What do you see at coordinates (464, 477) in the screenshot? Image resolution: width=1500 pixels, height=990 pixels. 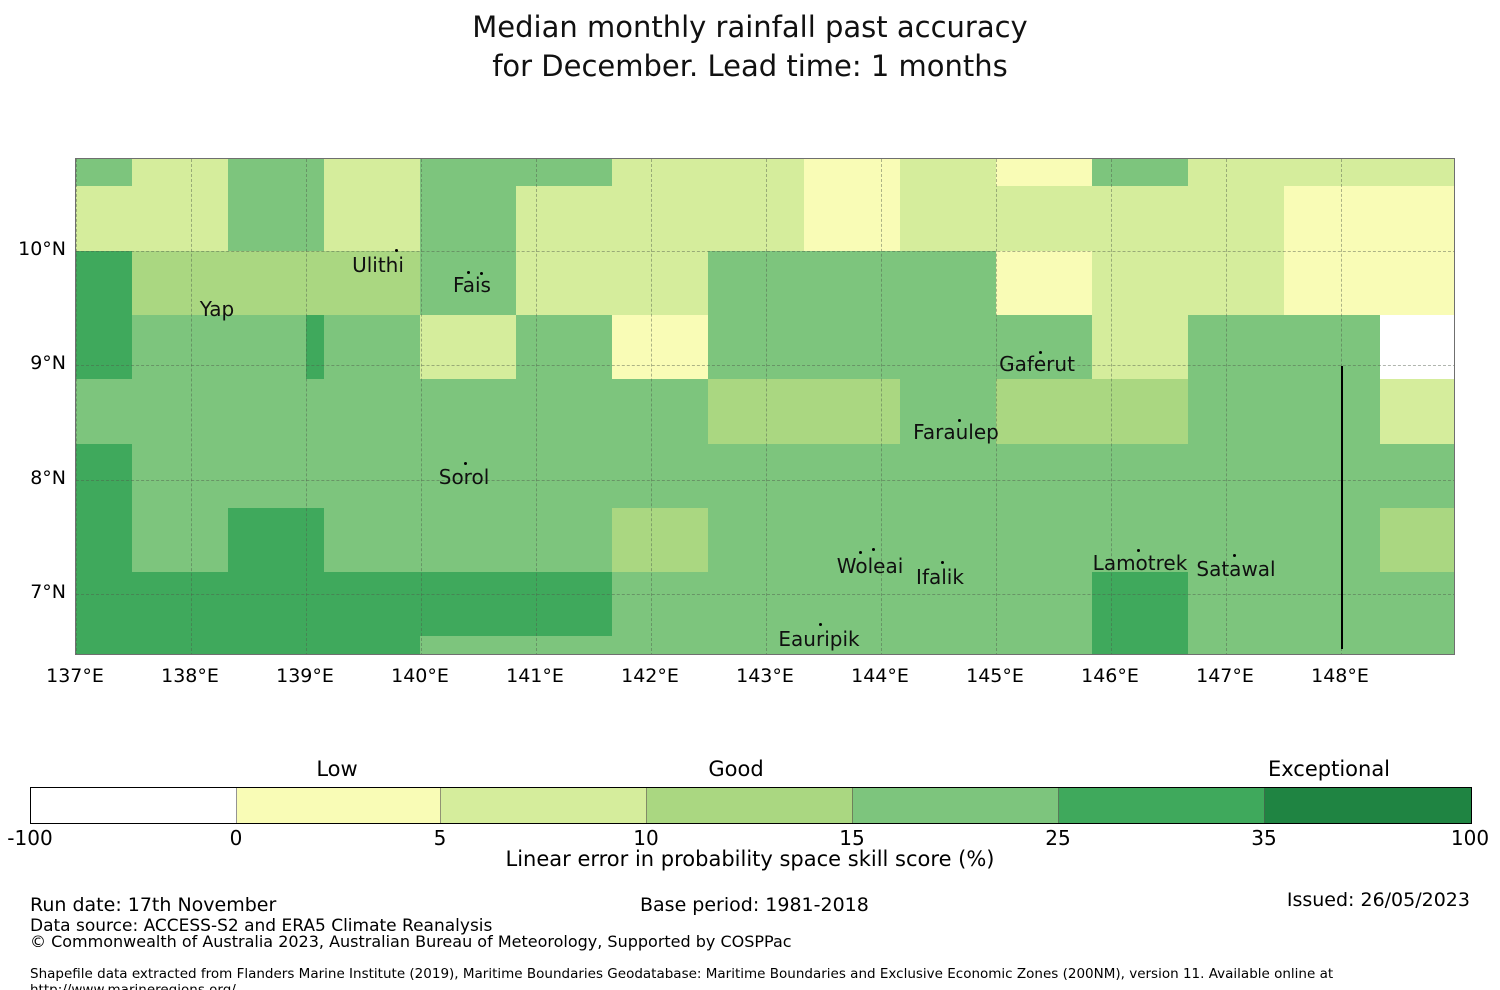 I see `island-label: Sorol` at bounding box center [464, 477].